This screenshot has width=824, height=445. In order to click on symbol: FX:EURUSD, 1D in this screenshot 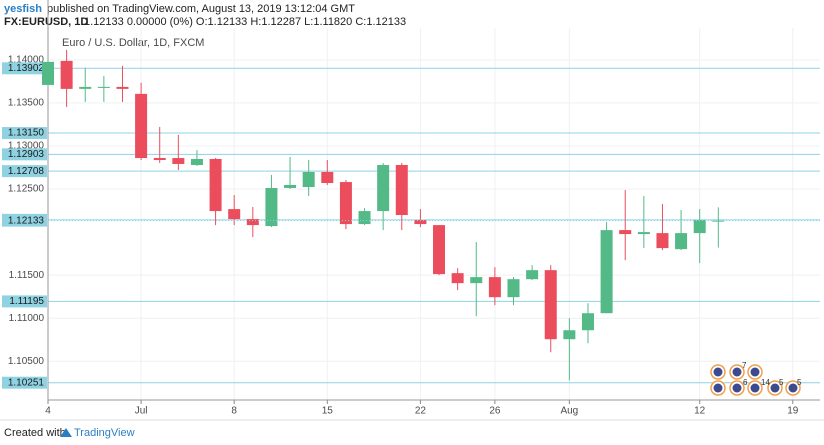, I will do `click(46, 22)`.